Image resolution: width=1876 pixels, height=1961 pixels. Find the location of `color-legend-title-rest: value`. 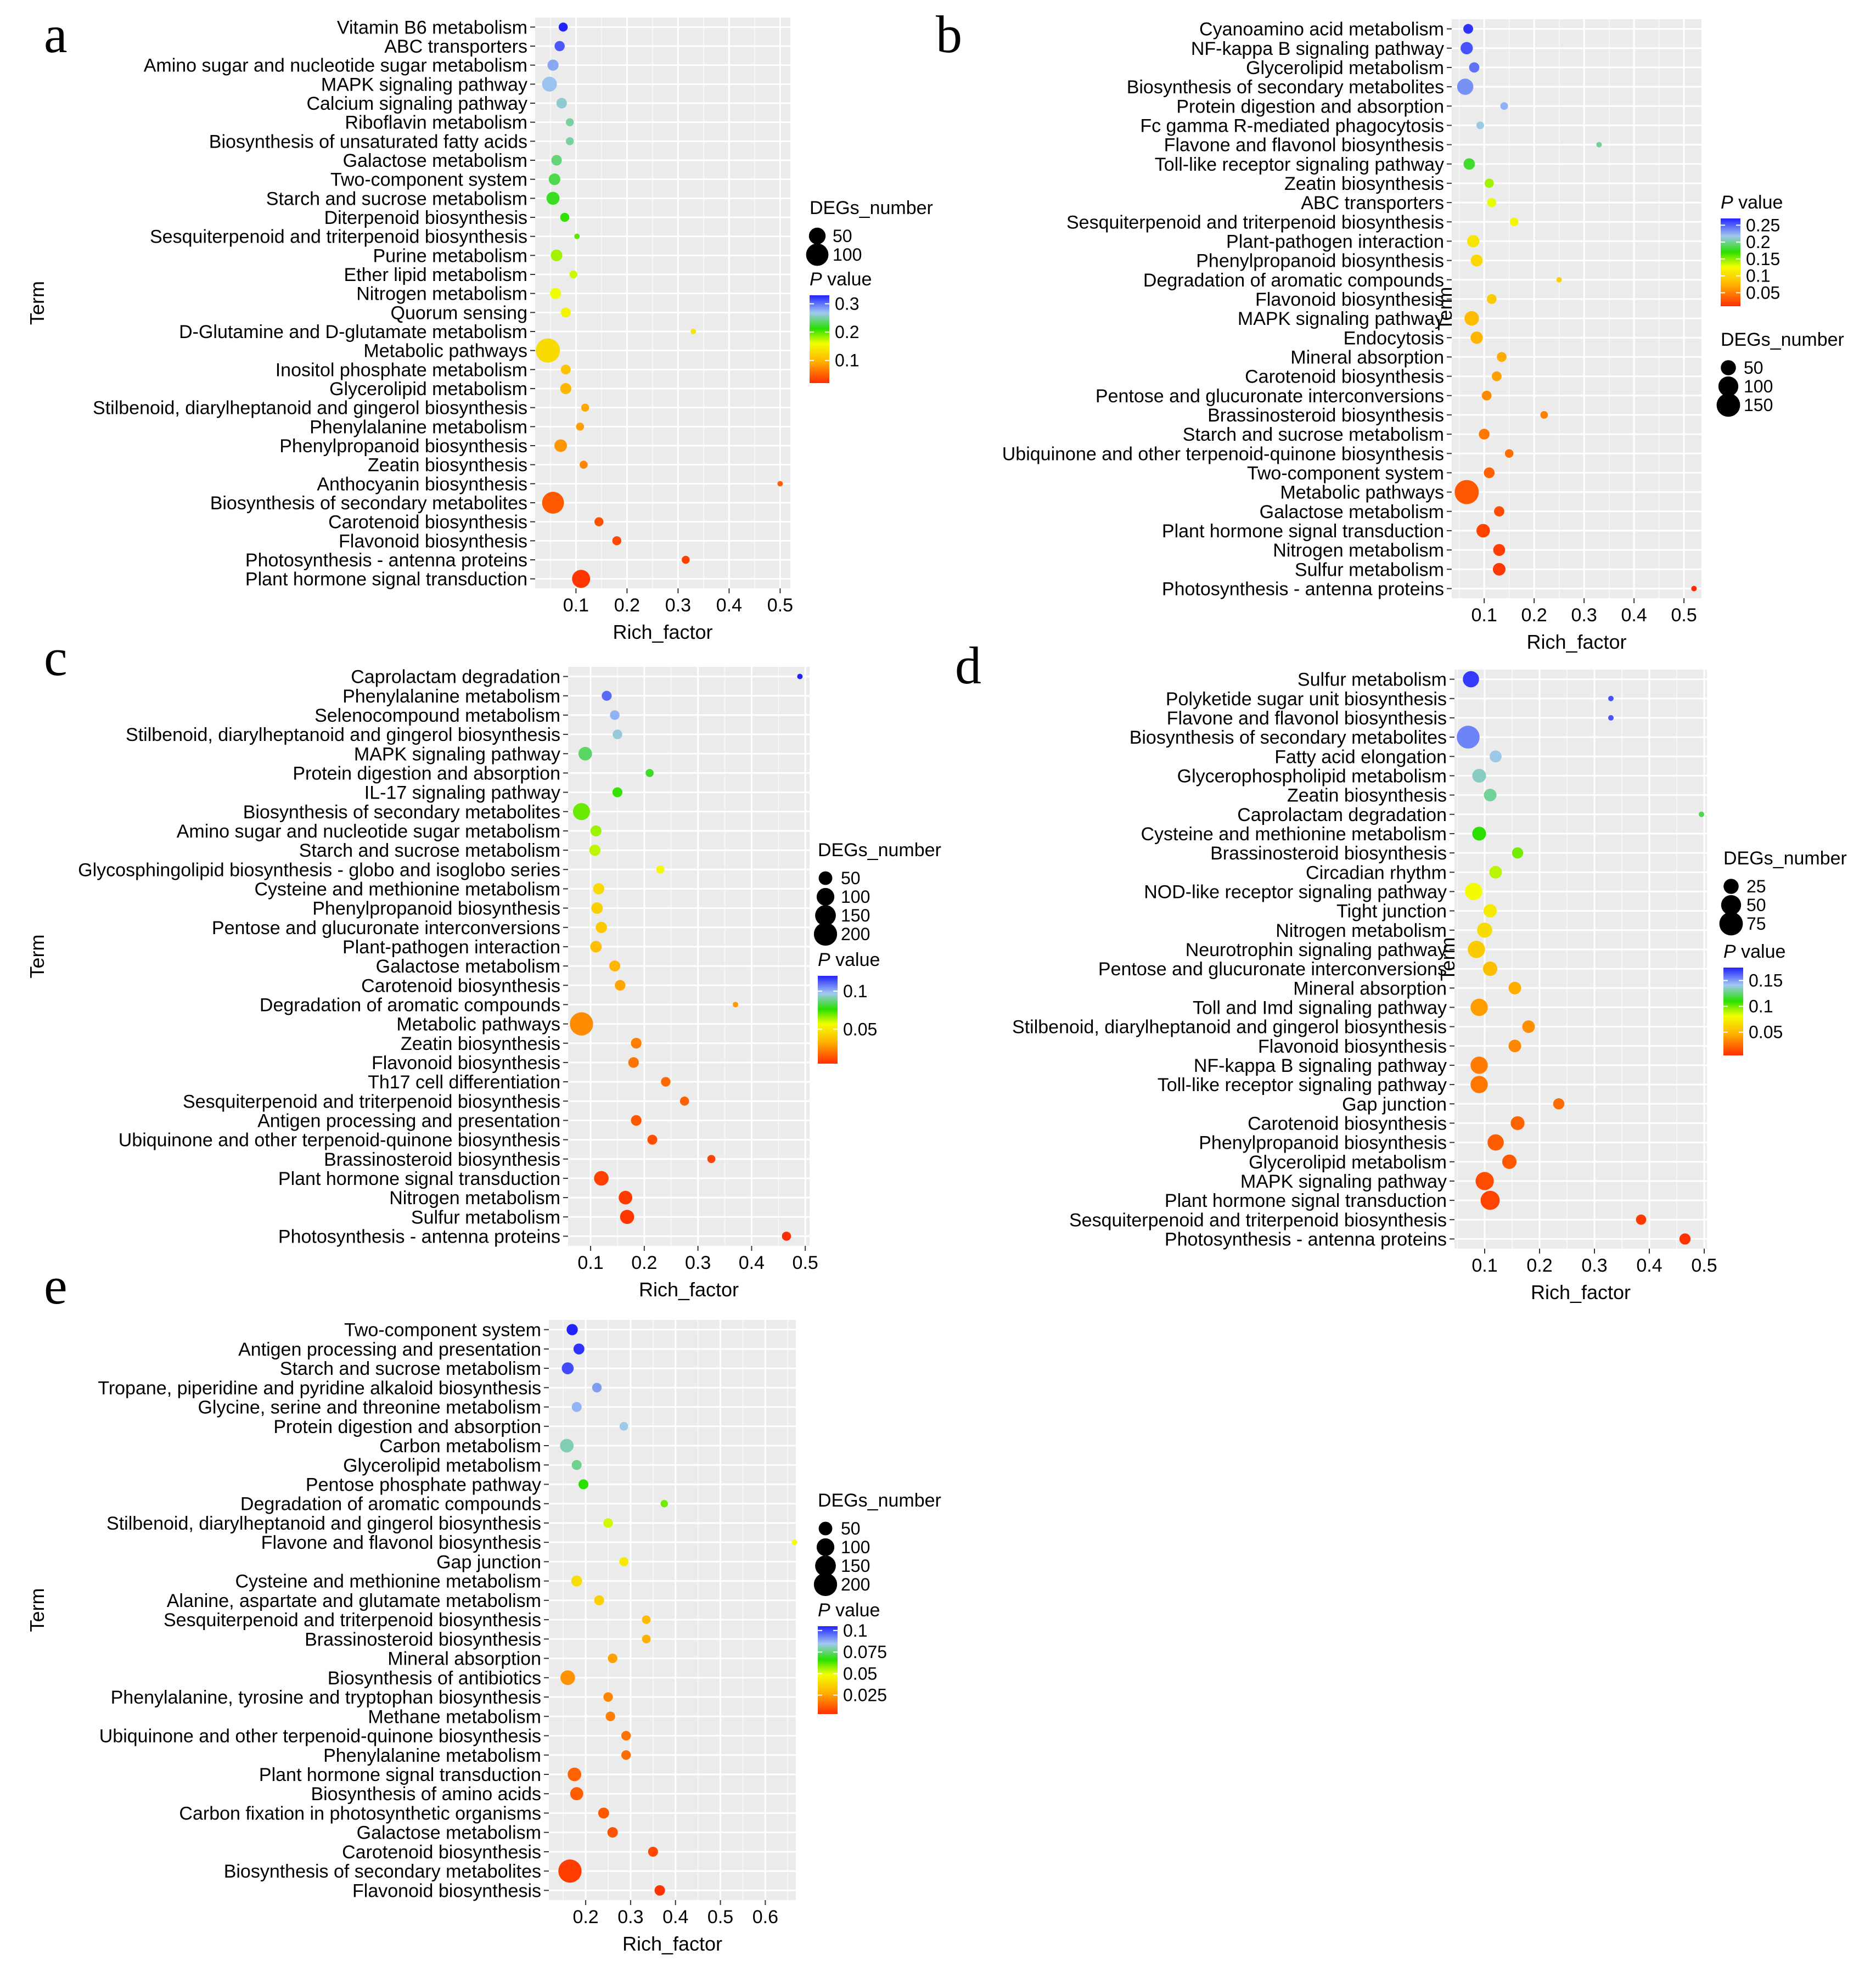

color-legend-title-rest: value is located at coordinates (855, 1610).